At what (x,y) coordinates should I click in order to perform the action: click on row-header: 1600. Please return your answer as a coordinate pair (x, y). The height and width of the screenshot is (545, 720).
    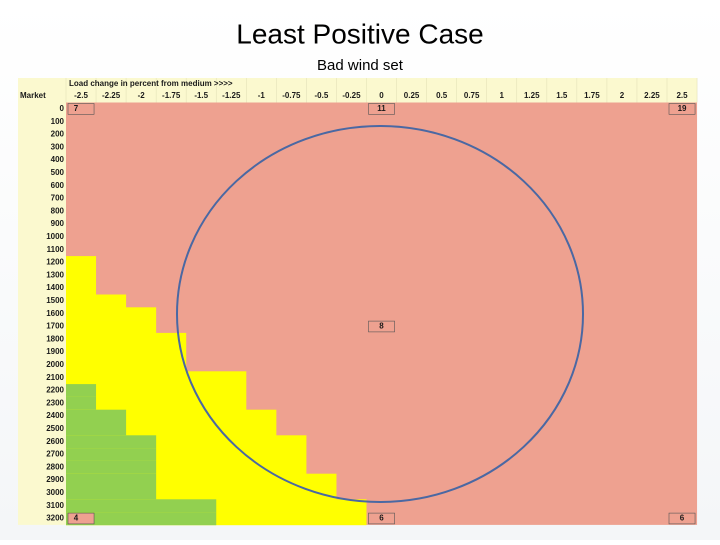
    Looking at the image, I should click on (55, 313).